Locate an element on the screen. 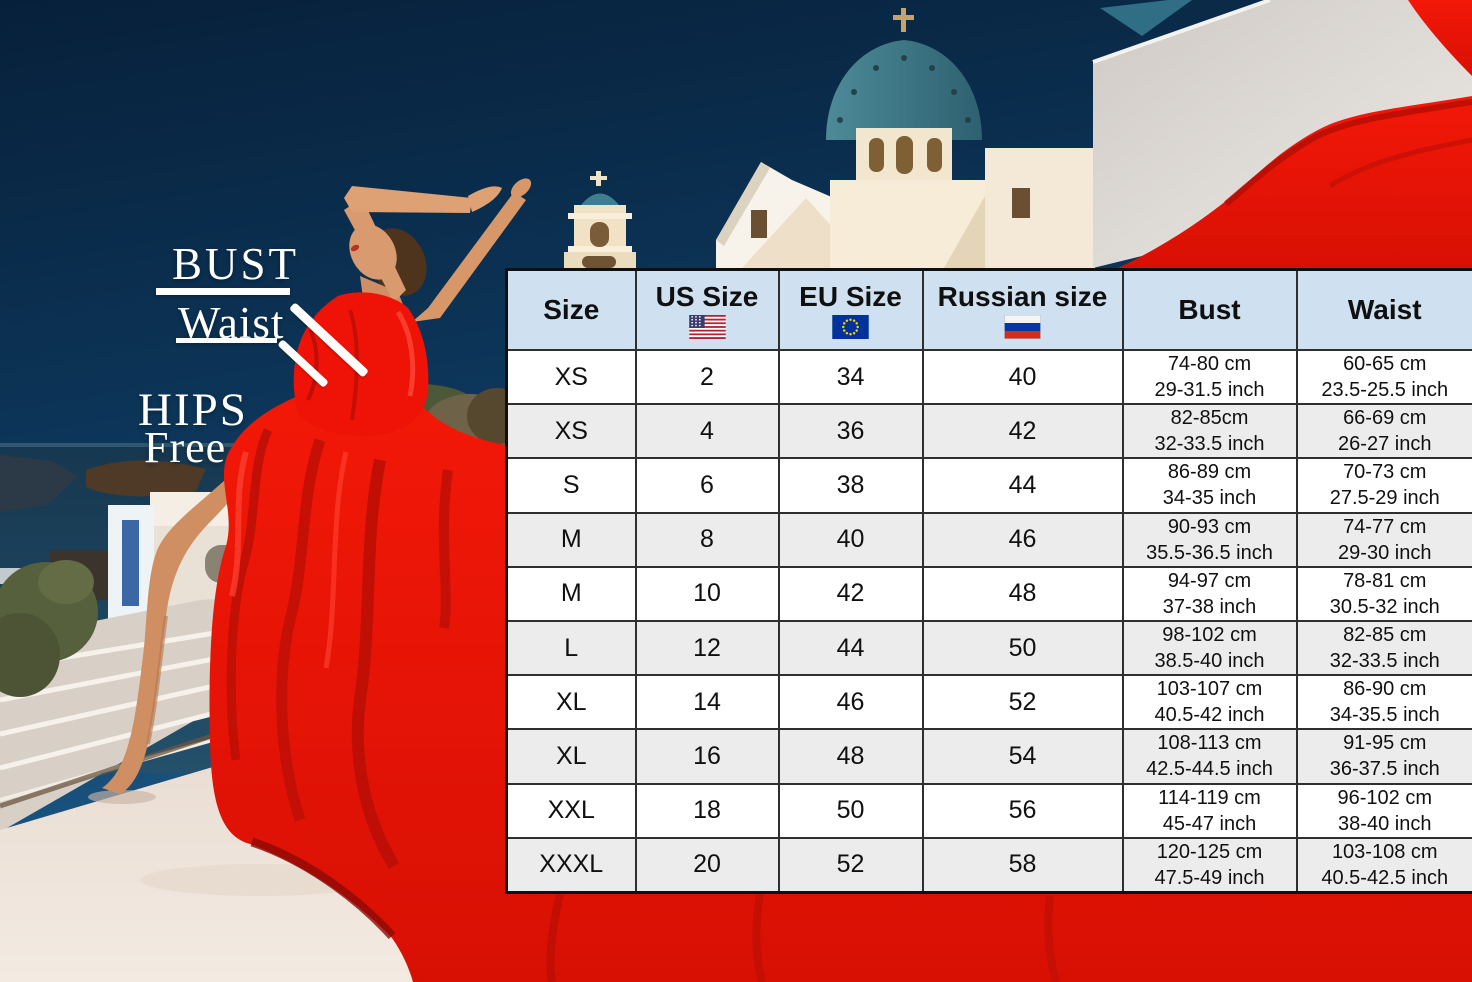  cell-us: 18 is located at coordinates (707, 810).